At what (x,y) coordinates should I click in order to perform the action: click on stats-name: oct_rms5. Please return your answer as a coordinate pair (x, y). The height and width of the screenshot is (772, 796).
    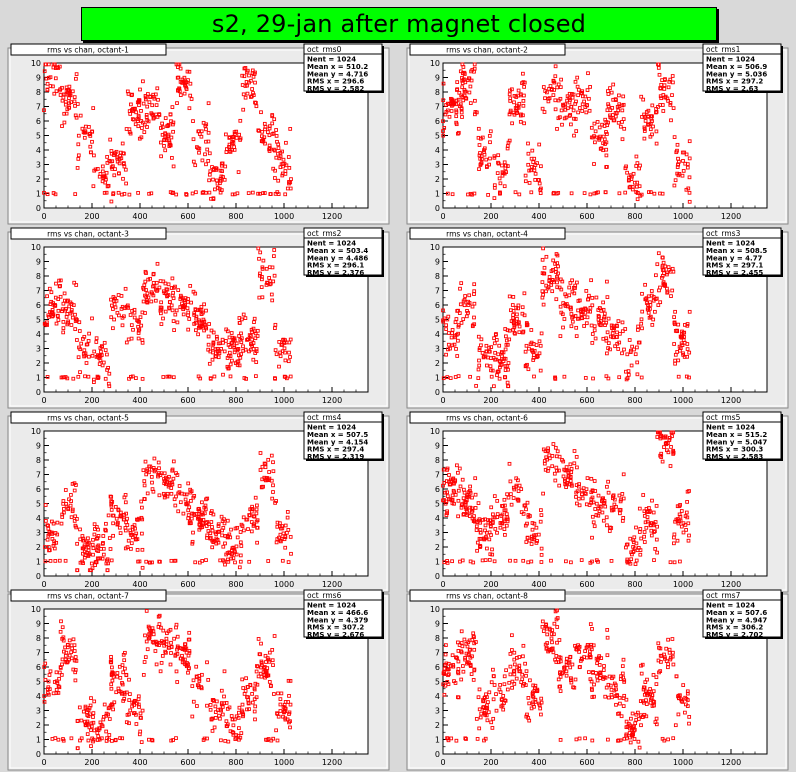
    Looking at the image, I should click on (723, 417).